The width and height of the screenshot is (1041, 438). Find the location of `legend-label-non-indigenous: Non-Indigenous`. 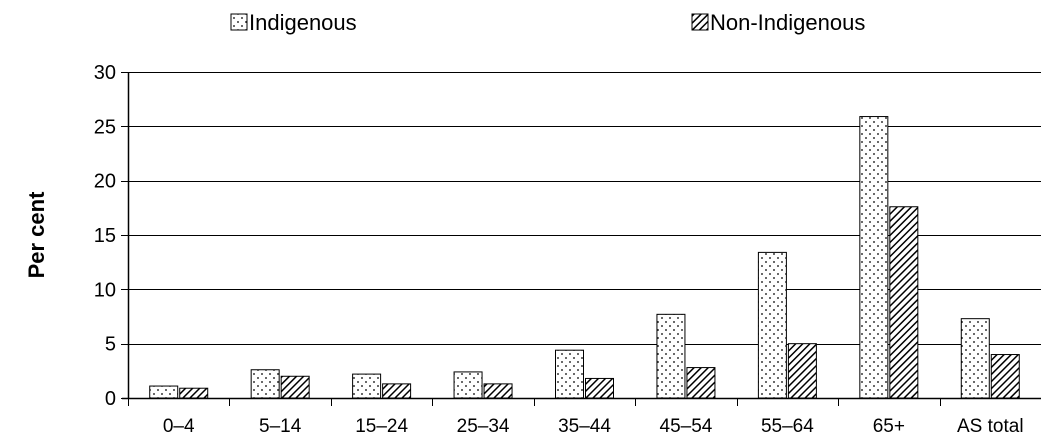

legend-label-non-indigenous: Non-Indigenous is located at coordinates (787, 22).